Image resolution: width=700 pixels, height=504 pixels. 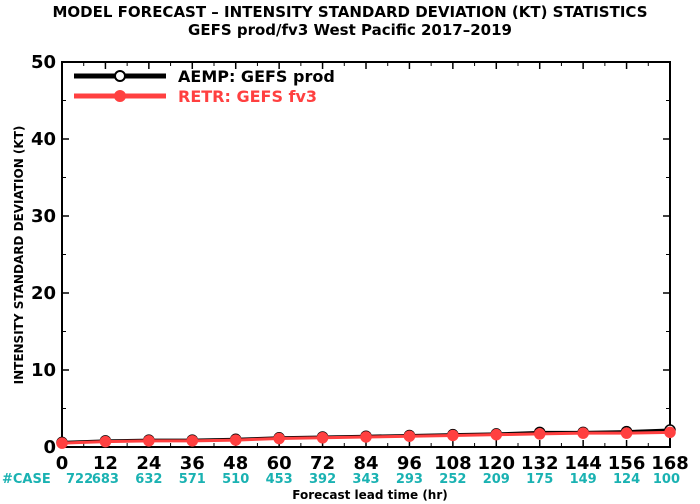 What do you see at coordinates (120, 76) in the screenshot?
I see `legend-series-1-marker` at bounding box center [120, 76].